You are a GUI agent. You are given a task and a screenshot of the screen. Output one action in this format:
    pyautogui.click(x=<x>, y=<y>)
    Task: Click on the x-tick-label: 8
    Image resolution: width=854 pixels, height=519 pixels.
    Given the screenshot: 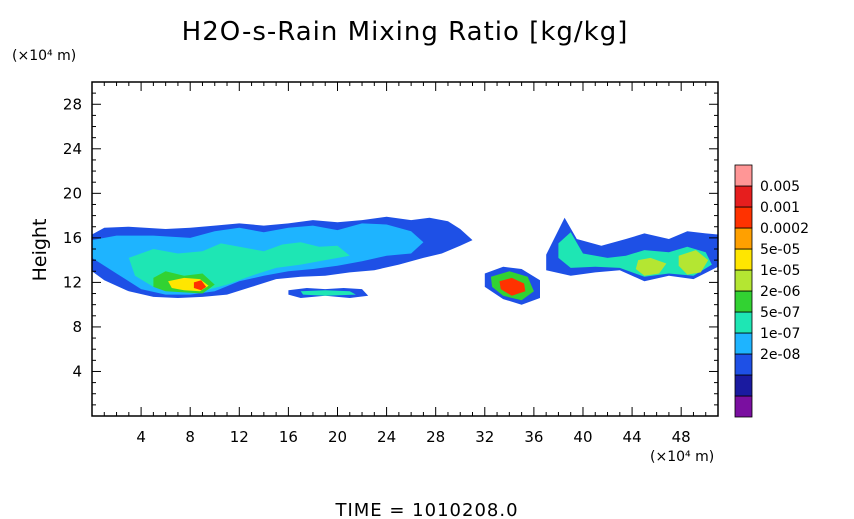 What is the action you would take?
    pyautogui.click(x=190, y=437)
    